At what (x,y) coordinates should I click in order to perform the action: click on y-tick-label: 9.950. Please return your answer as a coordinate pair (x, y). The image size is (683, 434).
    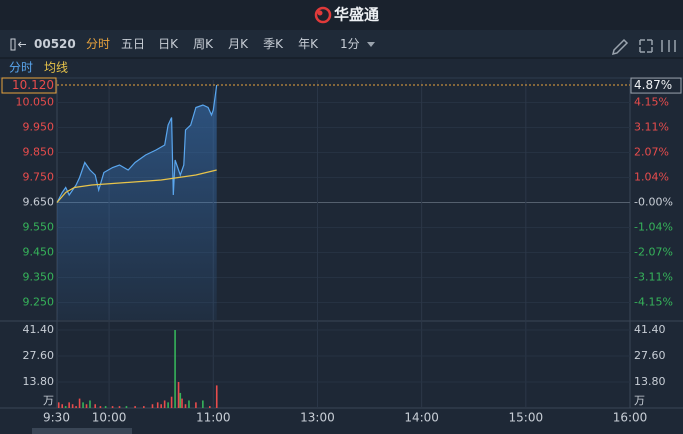
    Looking at the image, I should click on (39, 127).